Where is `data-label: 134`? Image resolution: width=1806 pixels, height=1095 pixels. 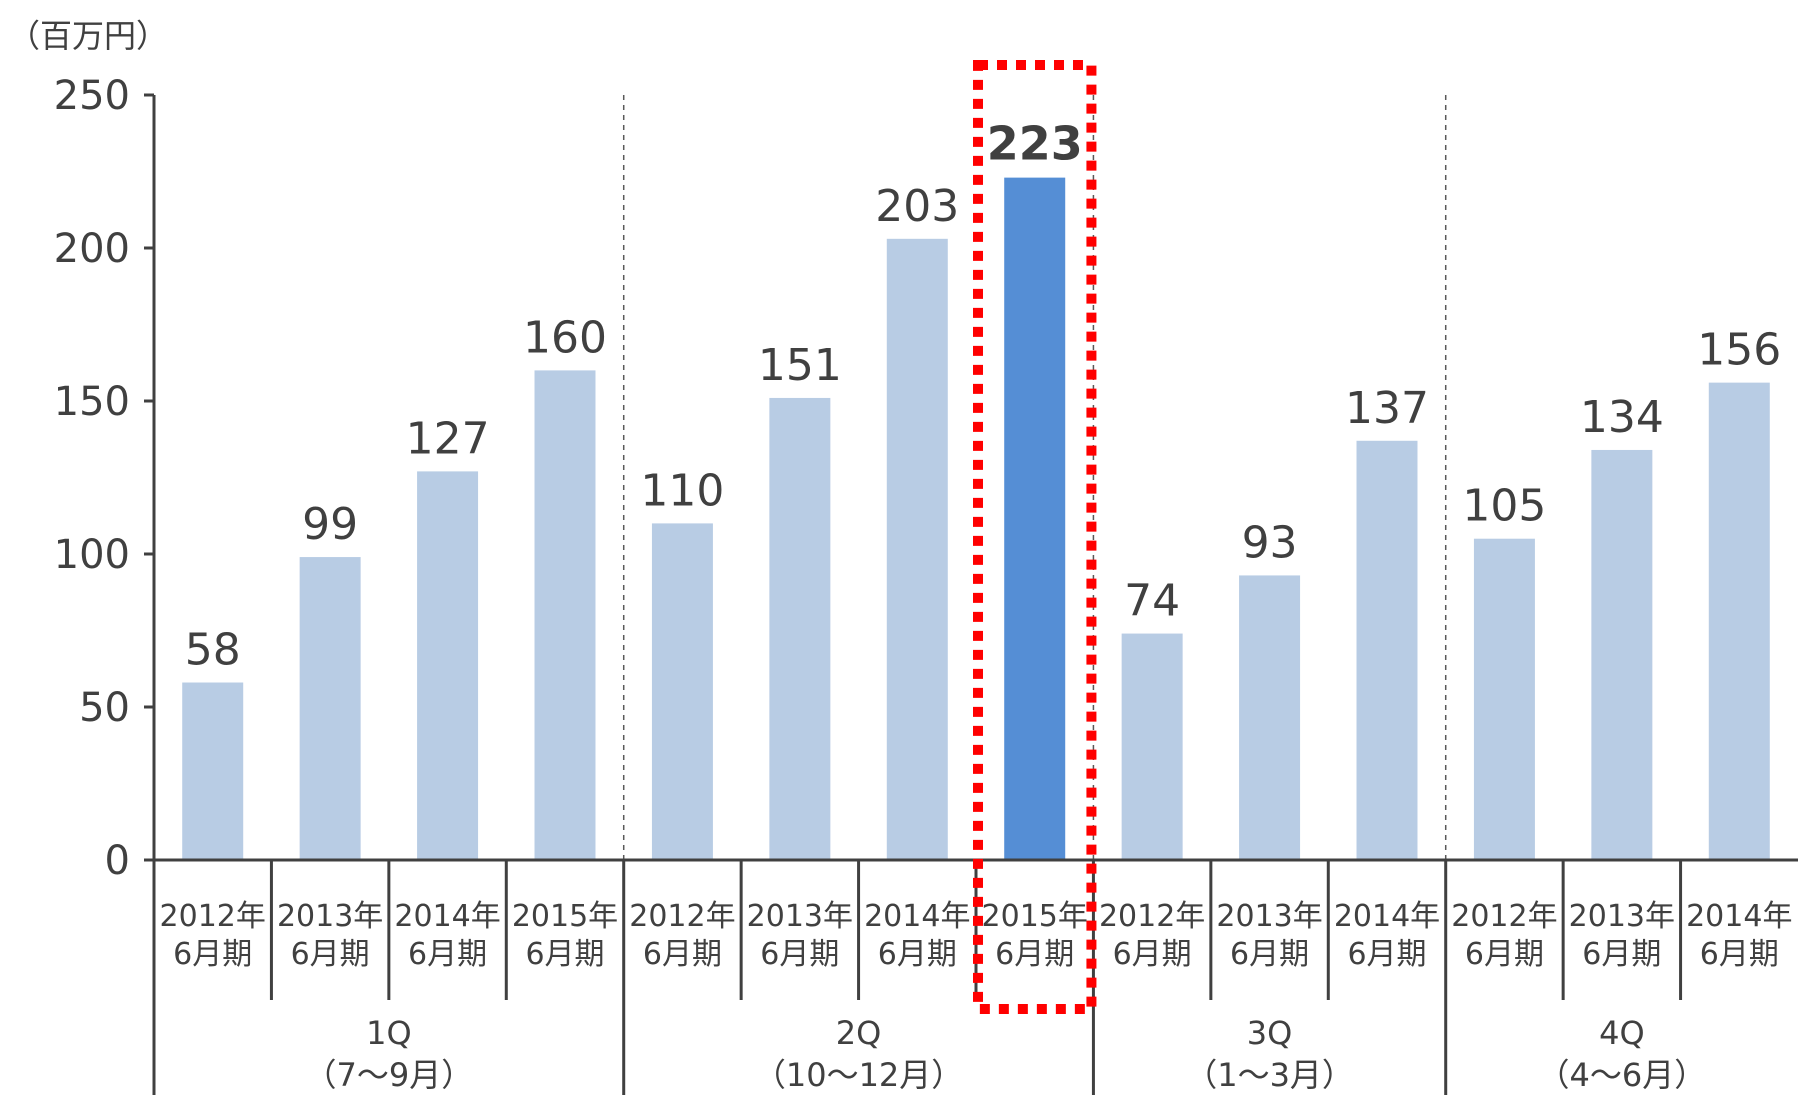 data-label: 134 is located at coordinates (1622, 417).